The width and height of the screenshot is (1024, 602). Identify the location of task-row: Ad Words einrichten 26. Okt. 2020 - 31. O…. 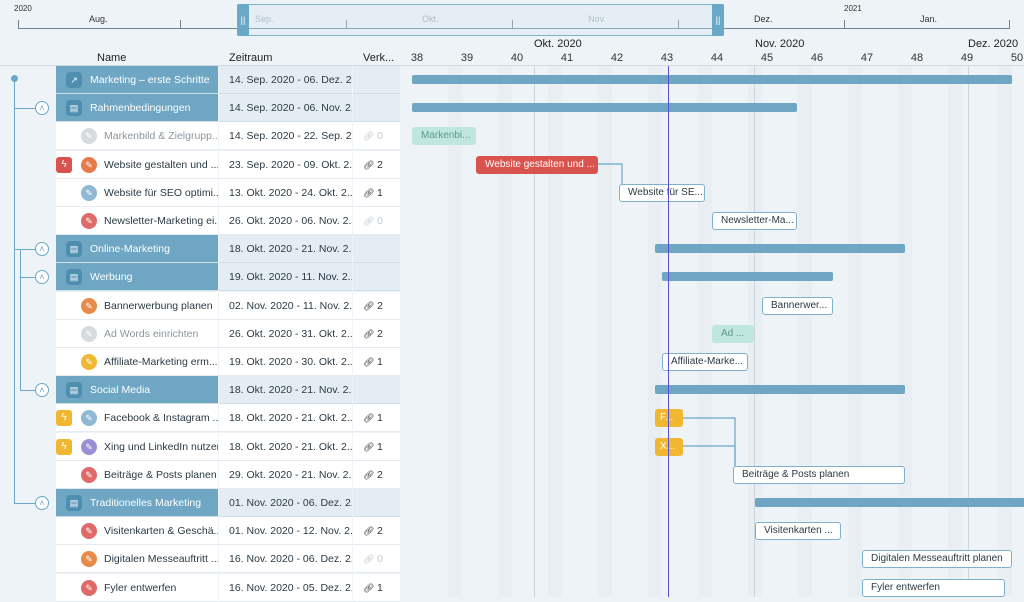
(200, 333).